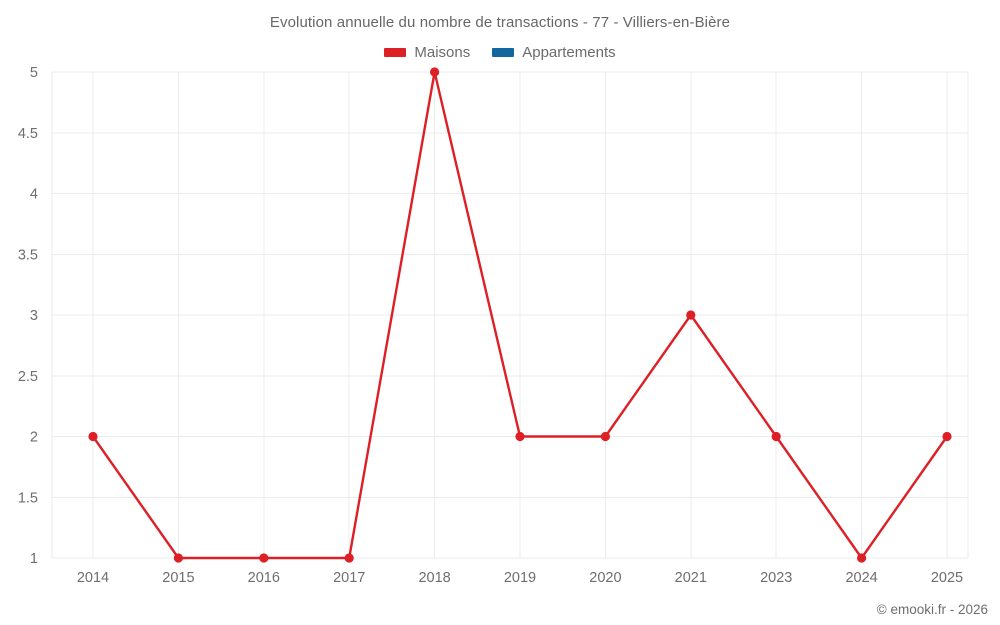 The width and height of the screenshot is (1000, 625). Describe the element at coordinates (605, 578) in the screenshot. I see `x-axis-tick-label: 2020` at that location.